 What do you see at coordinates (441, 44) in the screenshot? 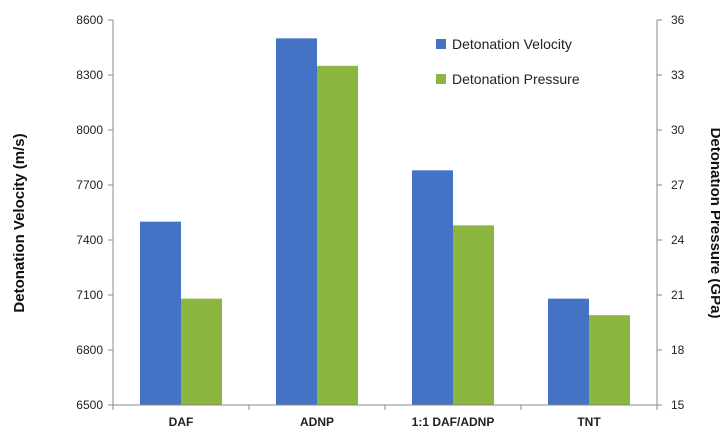
I see `legend-swatch-velocity` at bounding box center [441, 44].